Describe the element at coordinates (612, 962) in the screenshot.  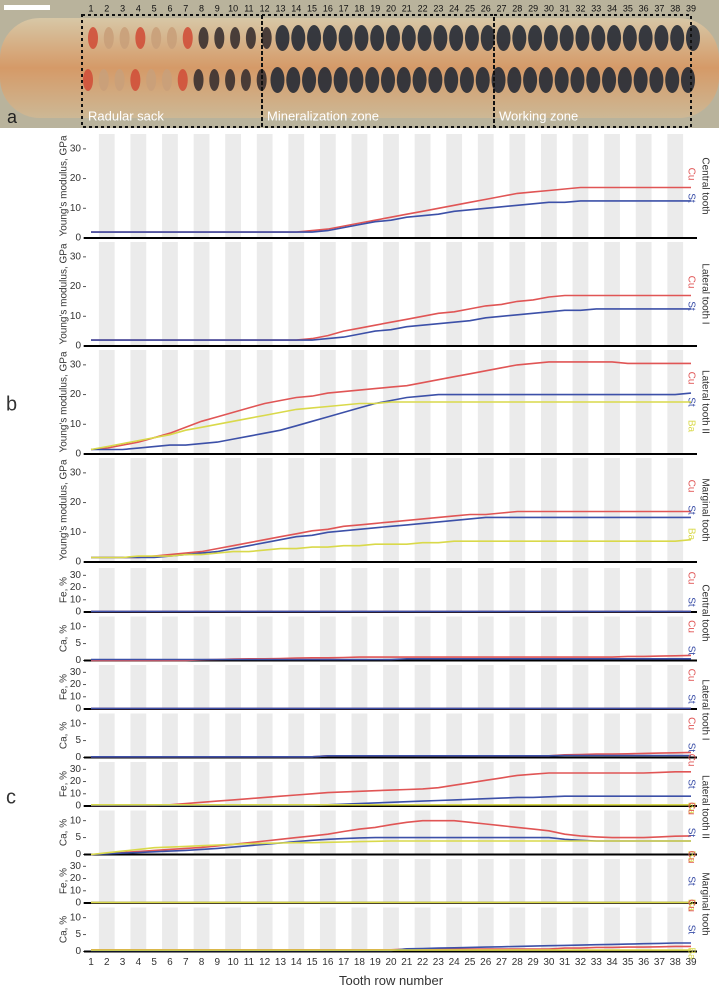
I see `x-tick-label: 34` at that location.